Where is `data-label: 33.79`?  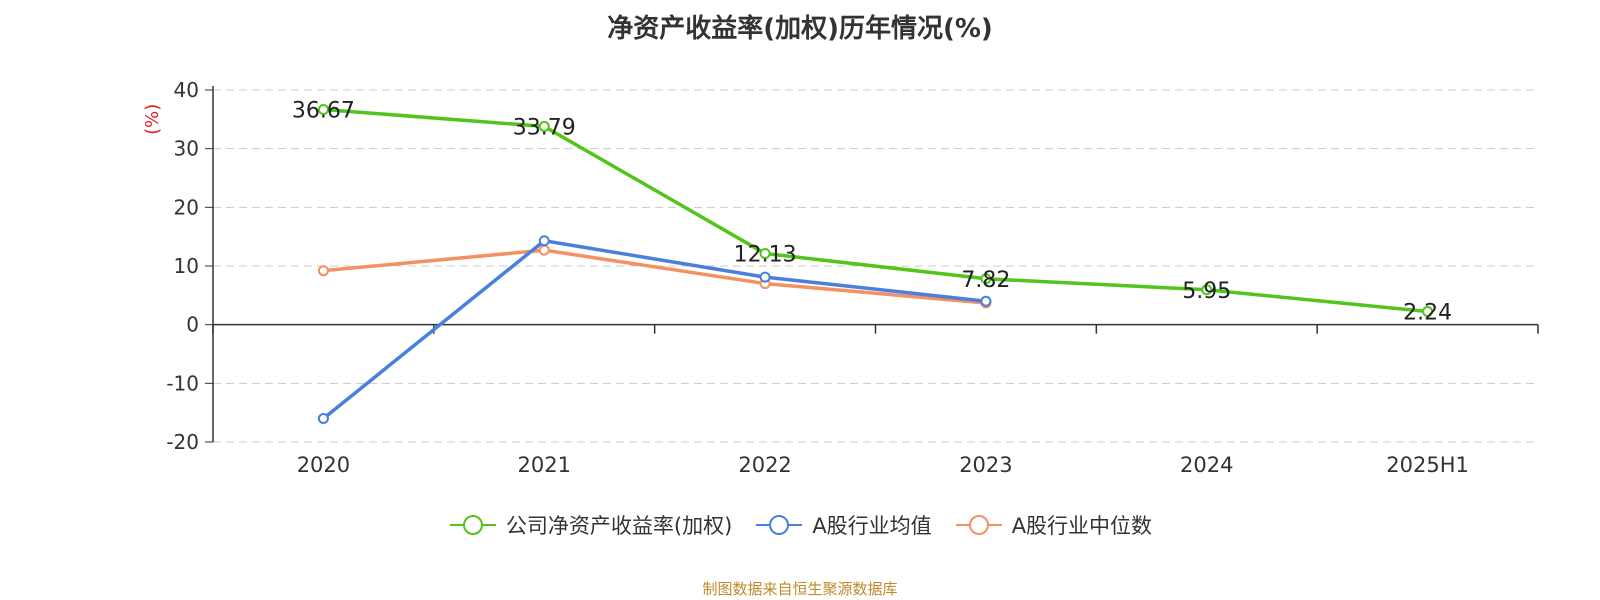 data-label: 33.79 is located at coordinates (544, 127).